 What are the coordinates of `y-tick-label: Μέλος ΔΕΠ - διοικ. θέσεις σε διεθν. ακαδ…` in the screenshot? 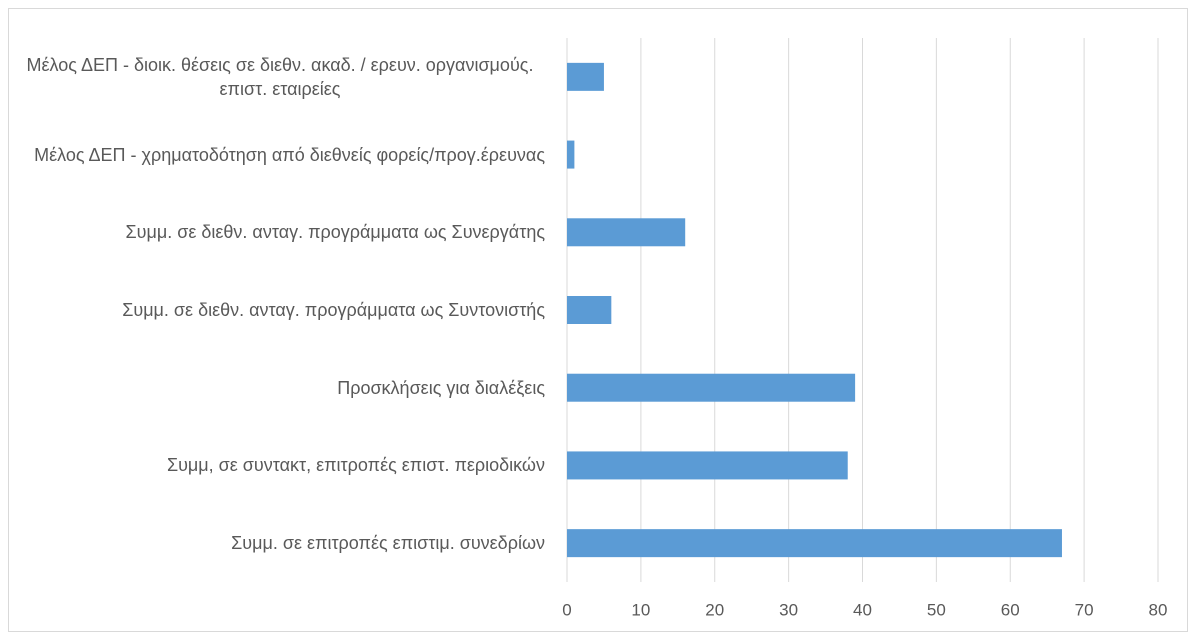 It's located at (280, 76).